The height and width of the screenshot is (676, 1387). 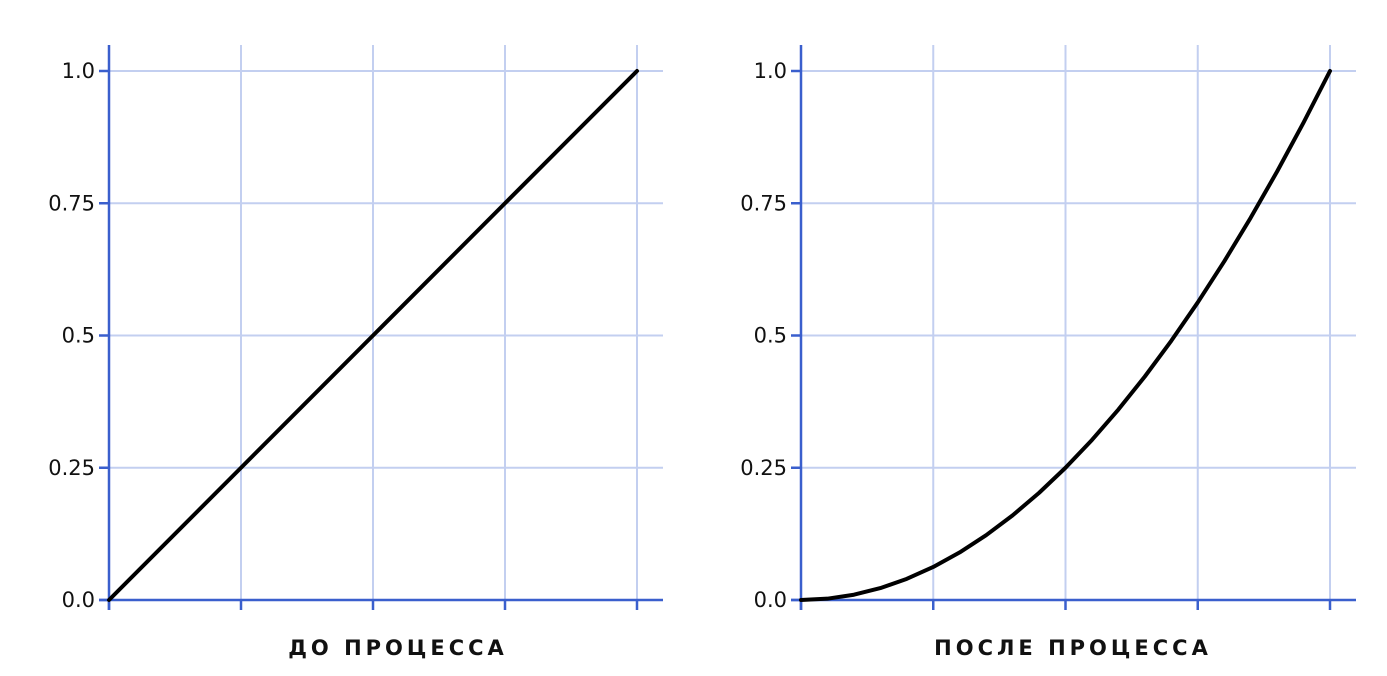 I want to click on x-axis-label: ДО ПРОЦЕССА, so click(x=398, y=648).